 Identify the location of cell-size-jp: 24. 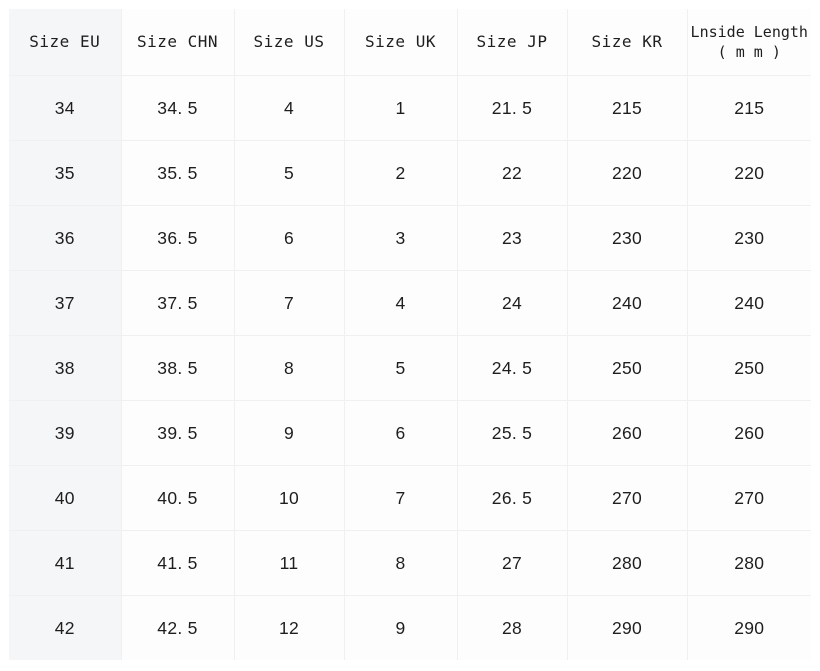
(512, 303).